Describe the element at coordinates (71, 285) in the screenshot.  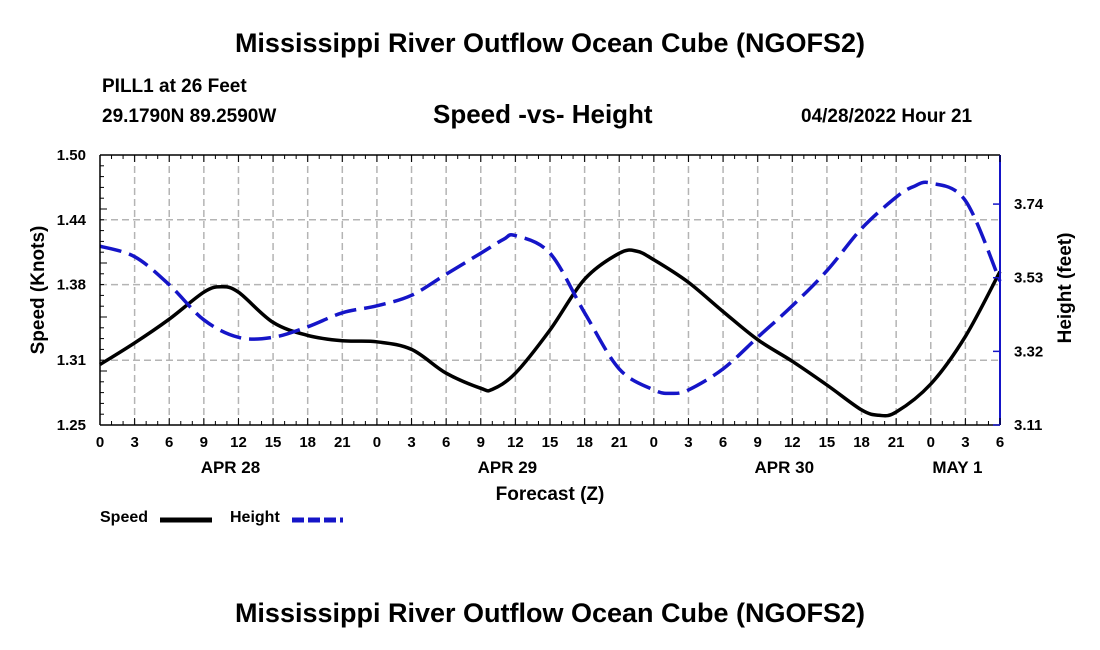
I see `y-tick-label: 1.38` at that location.